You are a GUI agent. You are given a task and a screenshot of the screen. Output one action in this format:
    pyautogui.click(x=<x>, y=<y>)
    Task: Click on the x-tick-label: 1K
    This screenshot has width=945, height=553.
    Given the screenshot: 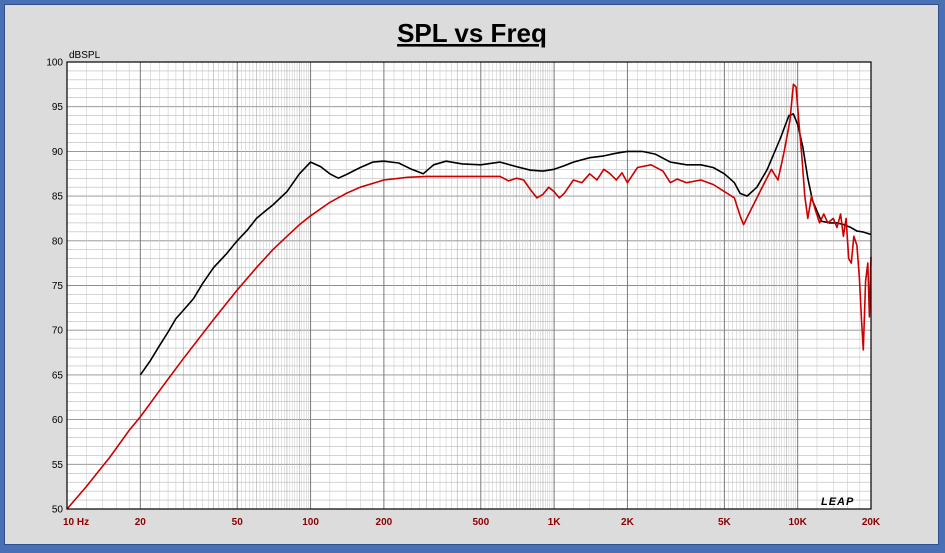 What is the action you would take?
    pyautogui.click(x=555, y=522)
    